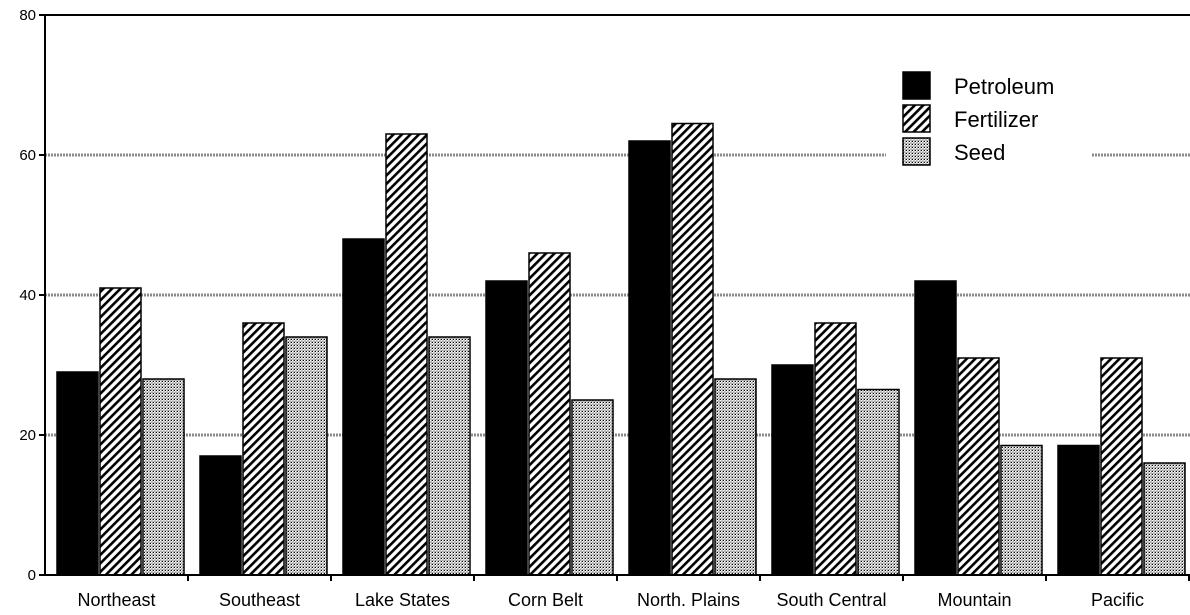 This screenshot has width=1190, height=615. What do you see at coordinates (792, 470) in the screenshot?
I see `bar-petroleum-south-central` at bounding box center [792, 470].